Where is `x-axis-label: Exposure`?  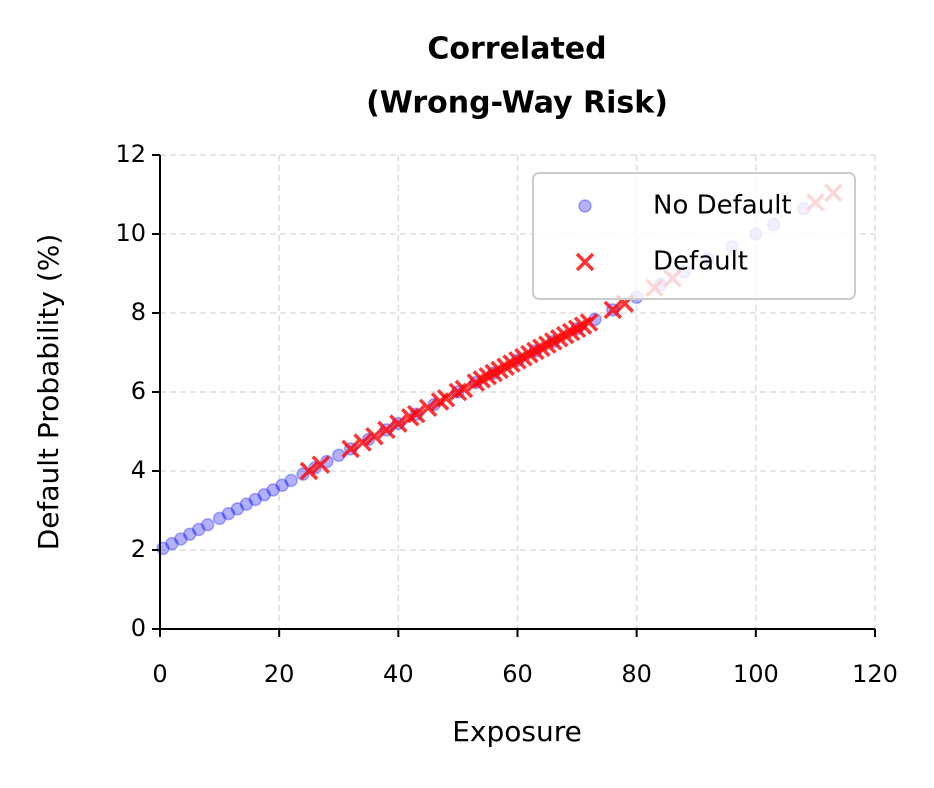 x-axis-label: Exposure is located at coordinates (517, 731).